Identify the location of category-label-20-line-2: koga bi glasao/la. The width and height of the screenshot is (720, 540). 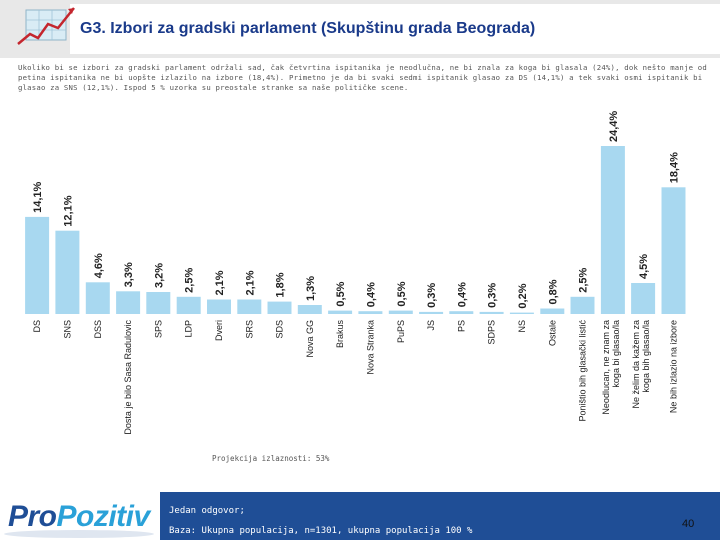
(616, 354).